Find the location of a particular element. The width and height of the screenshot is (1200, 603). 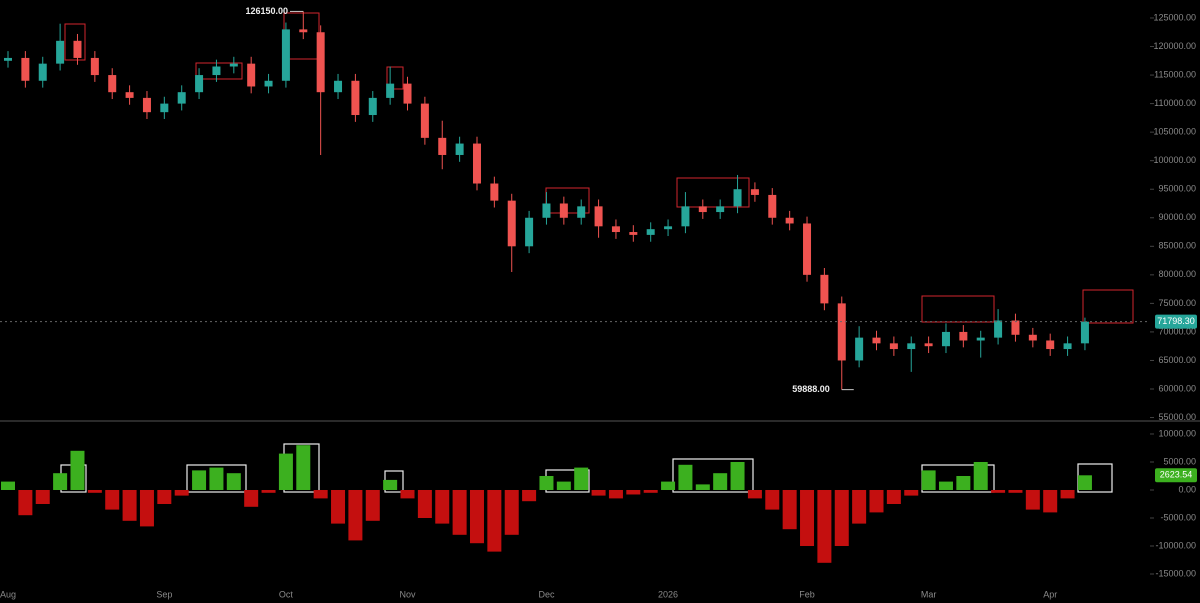

low-label: 59888.00 is located at coordinates (811, 389).